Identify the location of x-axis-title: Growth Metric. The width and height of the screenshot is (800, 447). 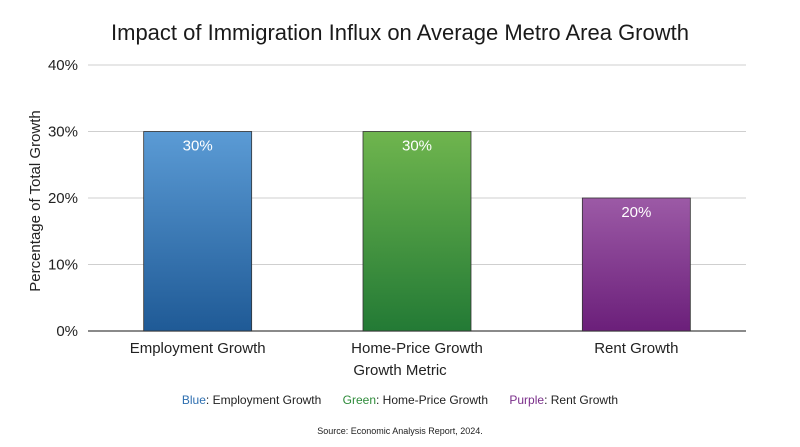
(400, 370).